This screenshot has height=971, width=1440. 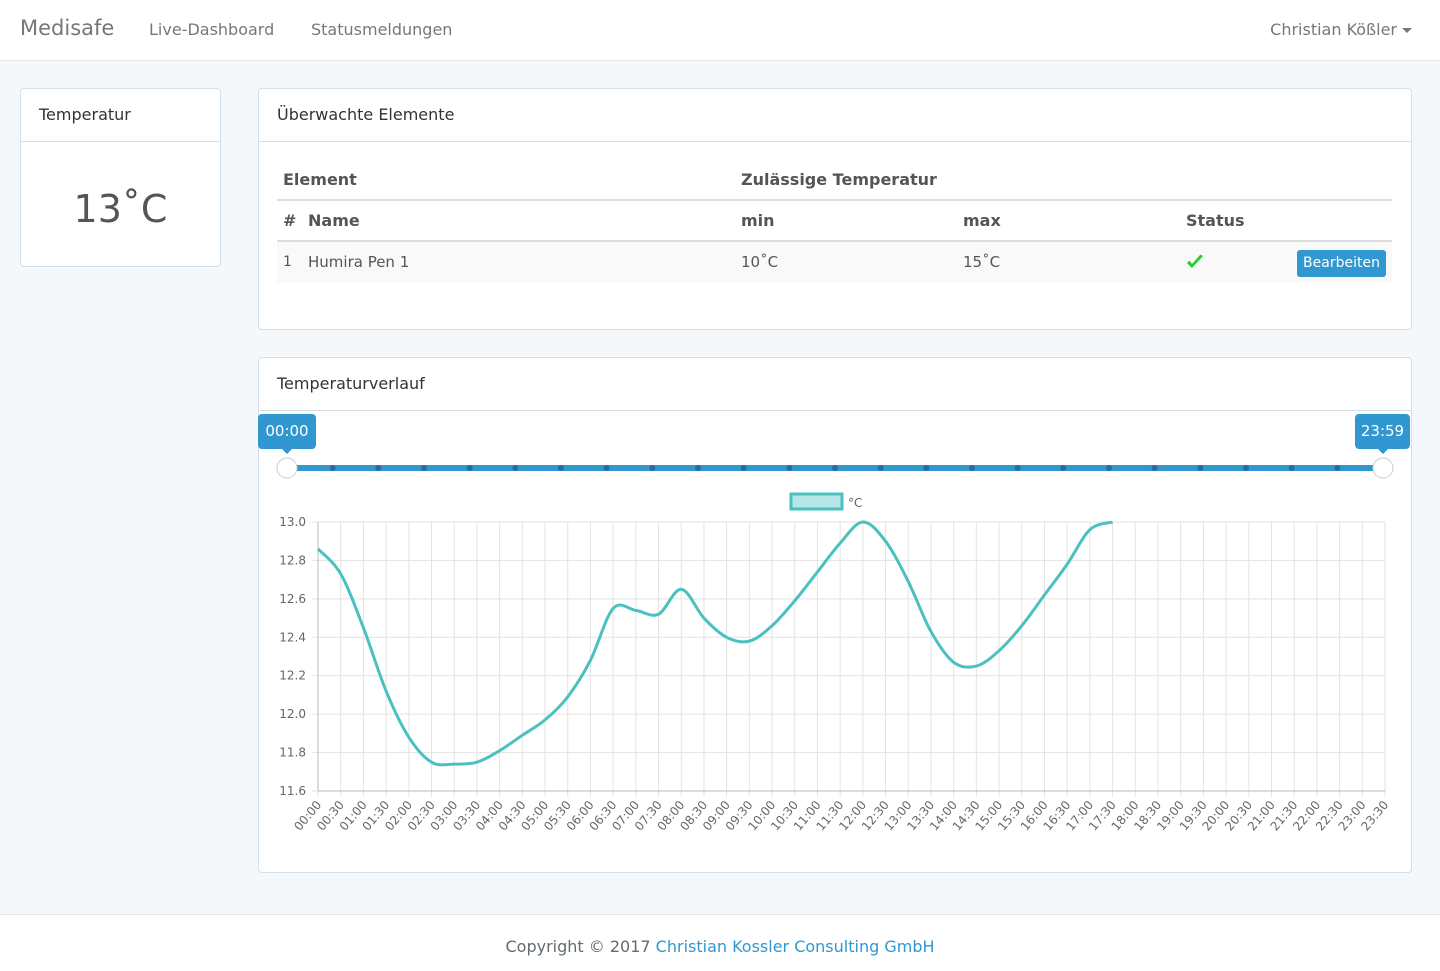 I want to click on y-tick-label: 12.6, so click(x=292, y=599).